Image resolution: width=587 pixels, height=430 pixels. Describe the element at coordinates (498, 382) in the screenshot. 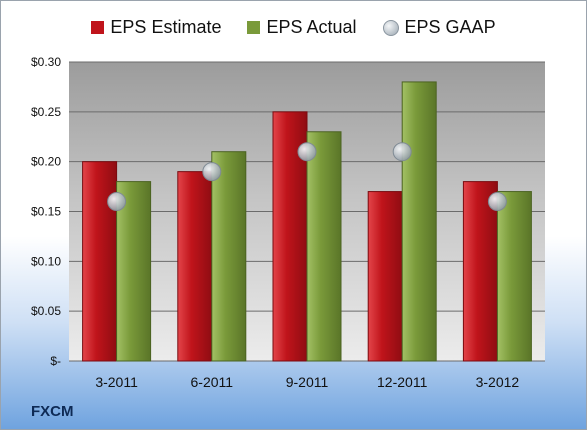

I see `x-tick-label: 3-2012` at that location.